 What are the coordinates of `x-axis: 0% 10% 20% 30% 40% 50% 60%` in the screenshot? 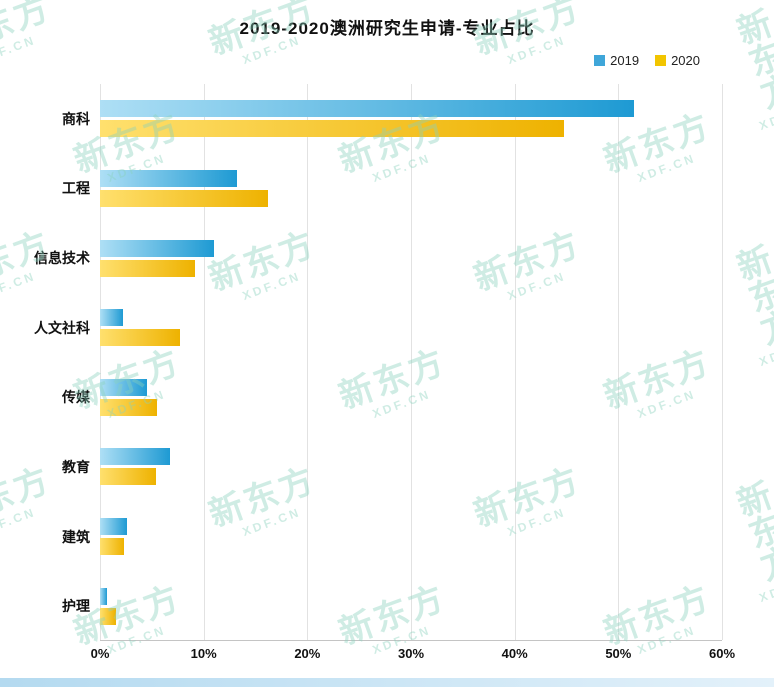 It's located at (413, 656).